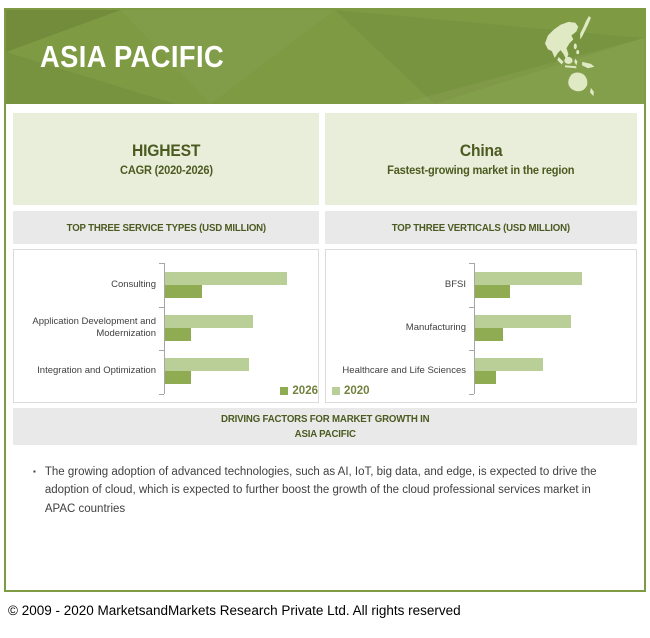 The height and width of the screenshot is (638, 650). Describe the element at coordinates (325, 391) in the screenshot. I see `chart-legend: 2026 2020` at that location.